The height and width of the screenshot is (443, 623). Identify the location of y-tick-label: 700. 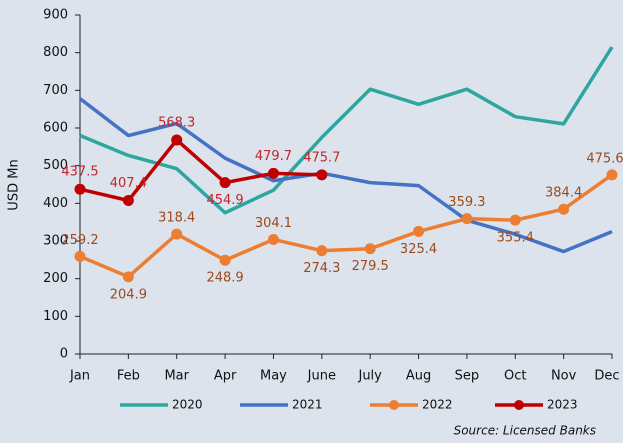
(55, 90).